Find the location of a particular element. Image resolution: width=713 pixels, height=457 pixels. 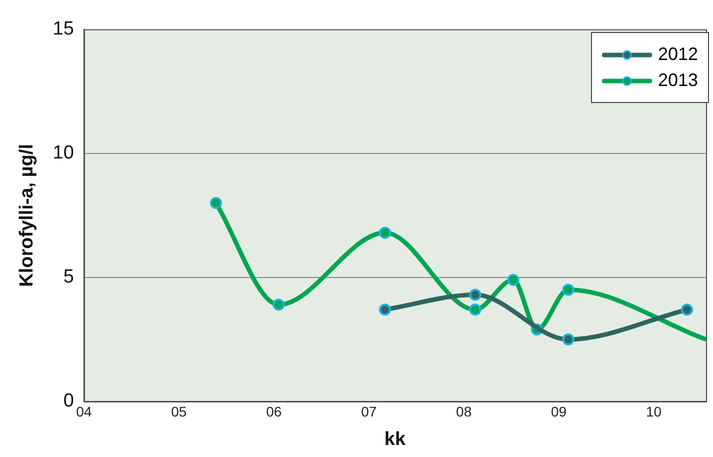

x-tick-label: 08 is located at coordinates (464, 412).